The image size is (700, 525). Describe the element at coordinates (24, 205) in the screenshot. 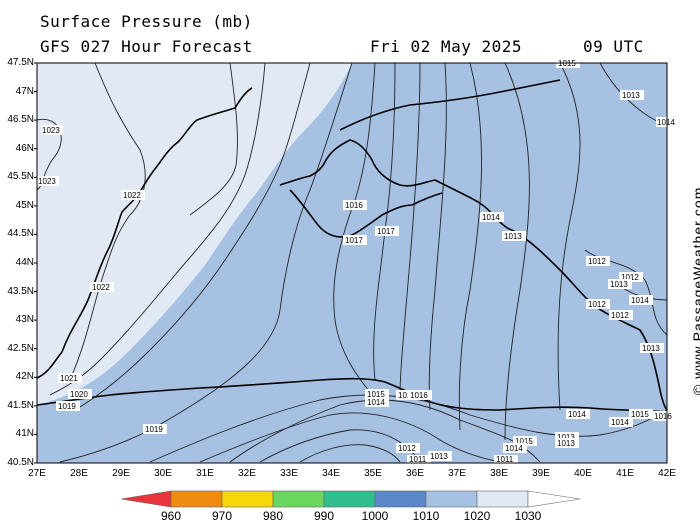

I see `lat-label: 45N` at that location.